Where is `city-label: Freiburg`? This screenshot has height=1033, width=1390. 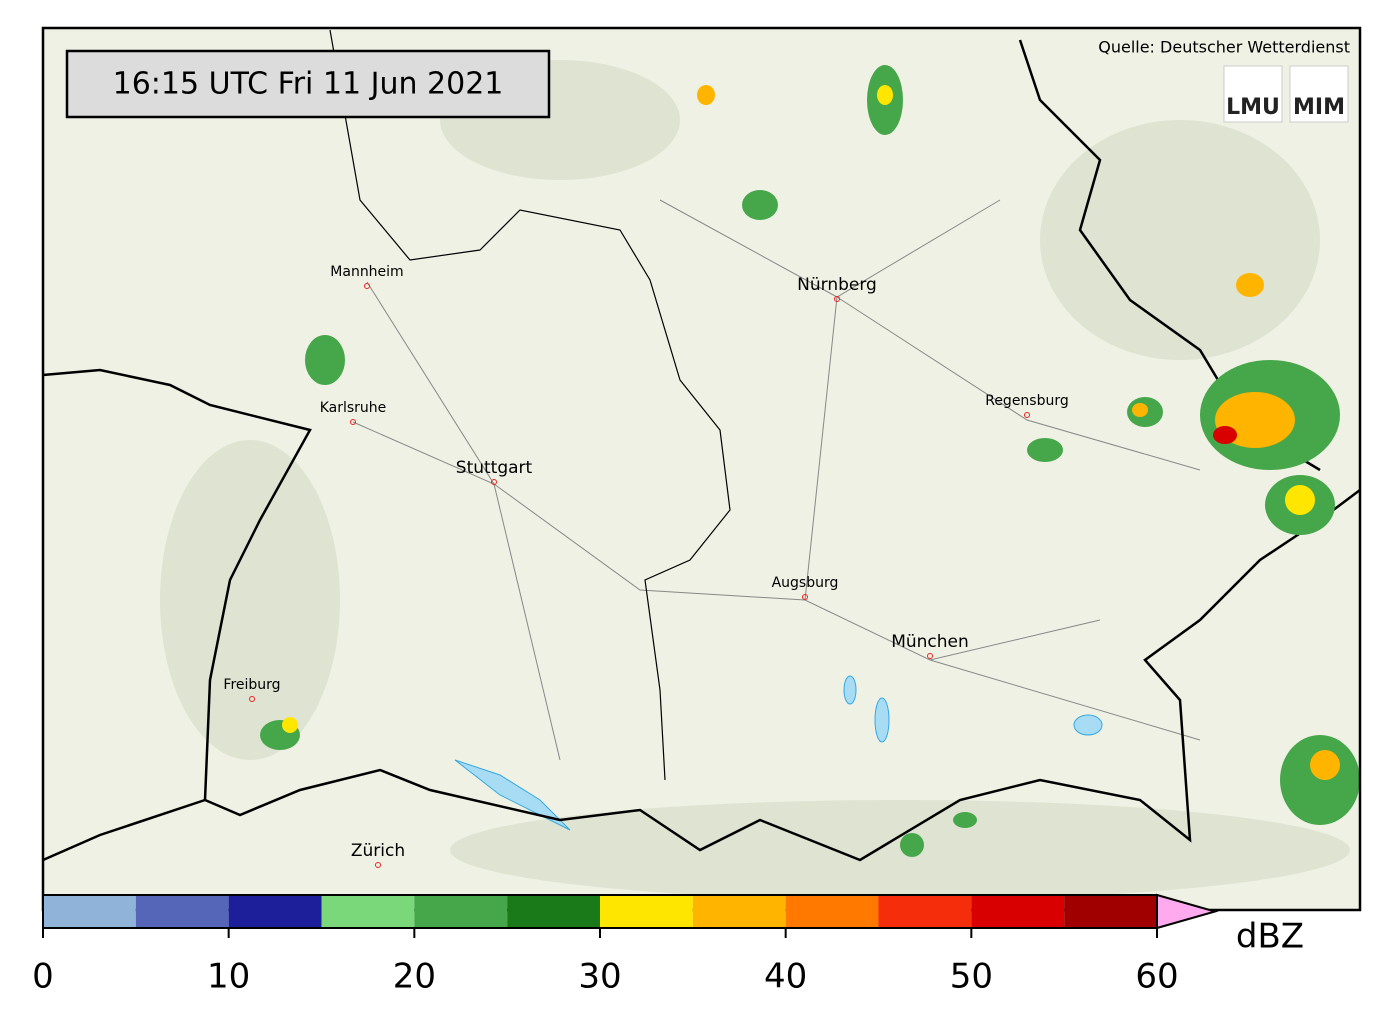 city-label: Freiburg is located at coordinates (251, 685).